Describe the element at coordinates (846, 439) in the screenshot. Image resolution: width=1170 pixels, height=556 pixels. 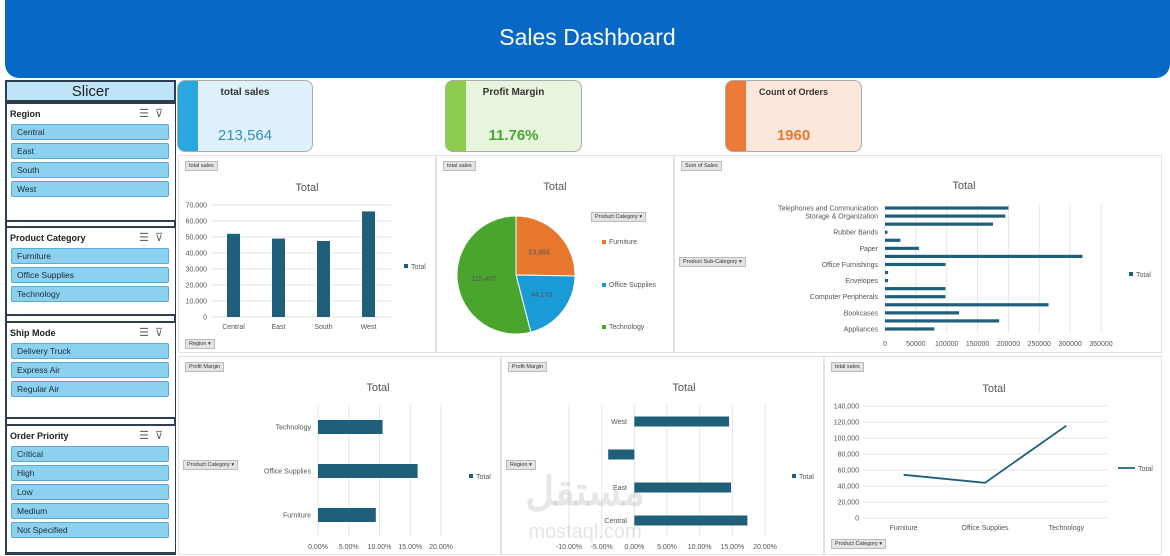
I see `y-tick-label: 100,000` at that location.